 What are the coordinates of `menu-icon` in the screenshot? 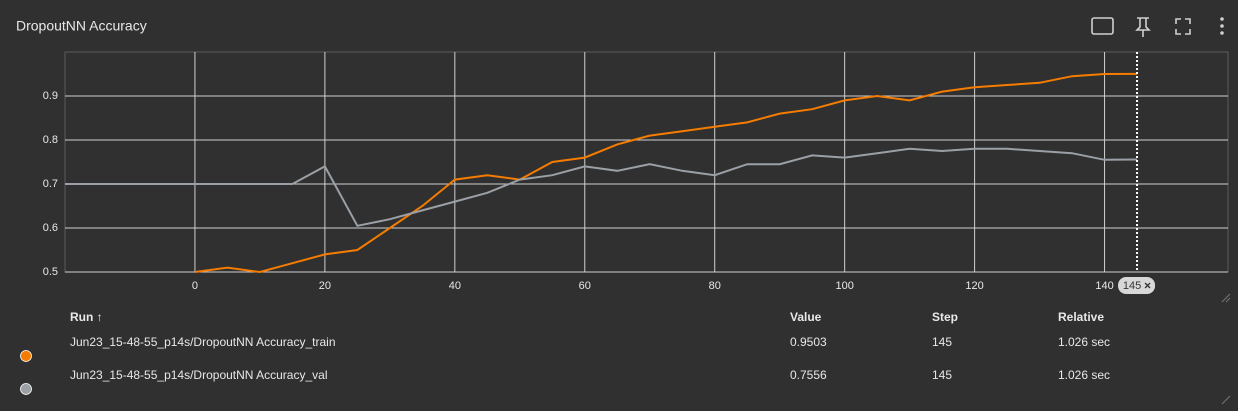 It's located at (1222, 26).